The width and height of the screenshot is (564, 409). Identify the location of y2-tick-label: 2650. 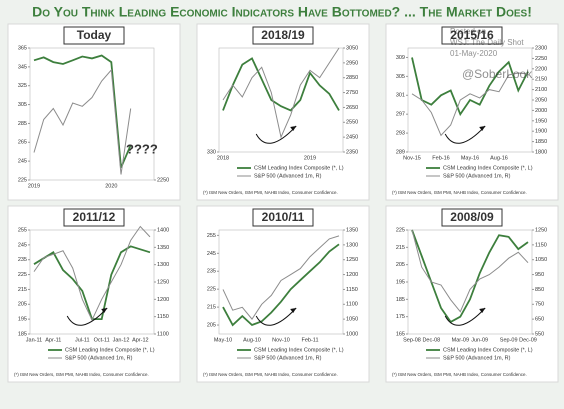
(352, 108).